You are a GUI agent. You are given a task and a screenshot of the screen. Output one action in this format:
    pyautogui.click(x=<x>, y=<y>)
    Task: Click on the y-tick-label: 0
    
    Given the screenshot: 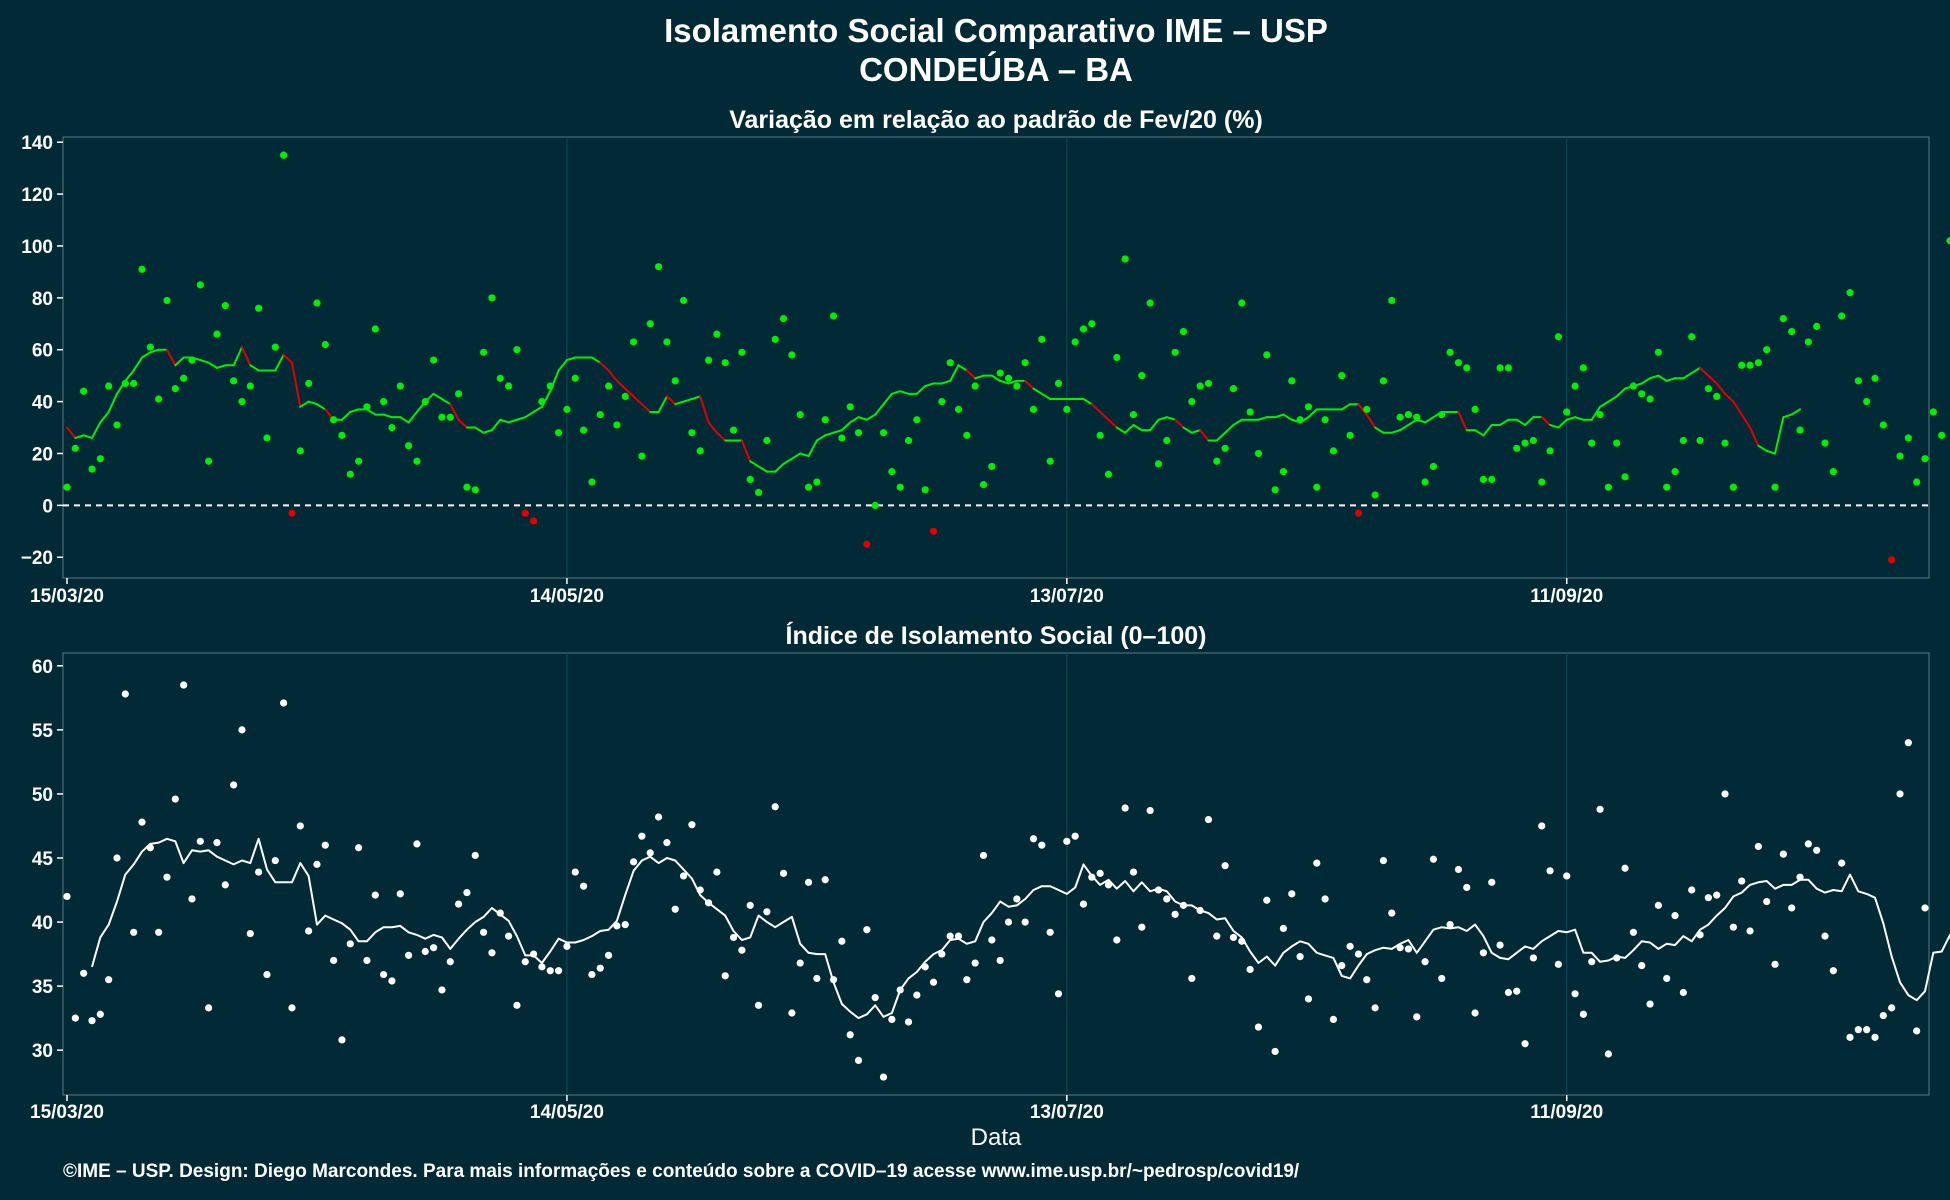 What is the action you would take?
    pyautogui.click(x=47, y=506)
    